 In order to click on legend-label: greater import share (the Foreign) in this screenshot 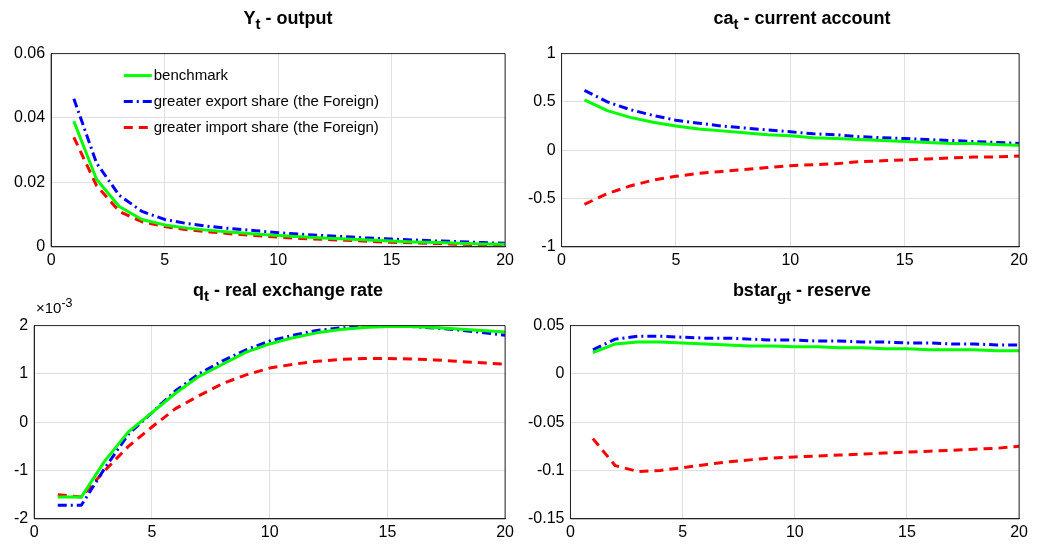, I will do `click(266, 126)`.